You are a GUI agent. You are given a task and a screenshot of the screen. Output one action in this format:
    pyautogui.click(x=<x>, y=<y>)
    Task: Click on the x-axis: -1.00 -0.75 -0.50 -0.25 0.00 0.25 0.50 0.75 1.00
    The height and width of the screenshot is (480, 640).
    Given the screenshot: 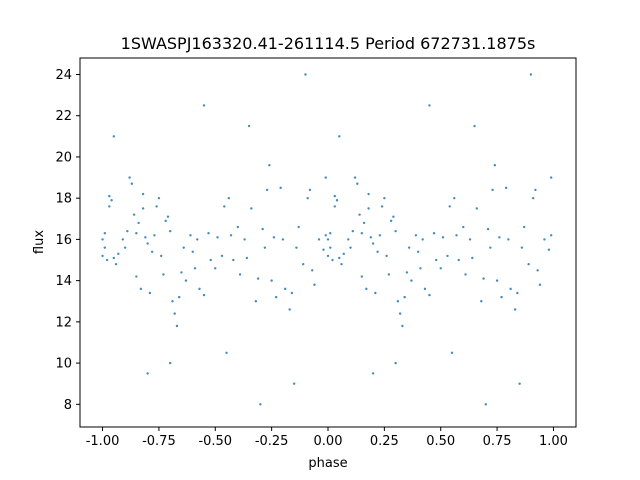 What is the action you would take?
    pyautogui.click(x=327, y=438)
    